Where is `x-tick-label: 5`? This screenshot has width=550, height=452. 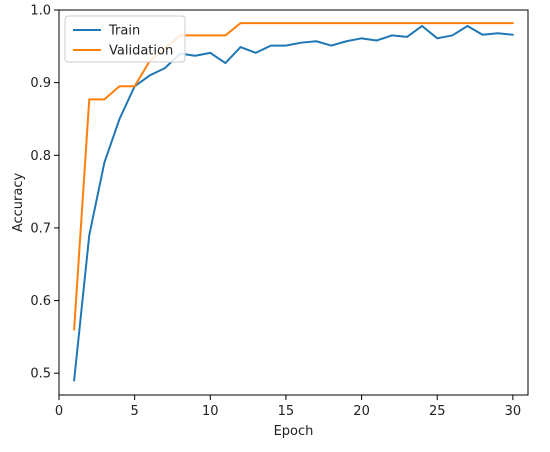
x-tick-label: 5 is located at coordinates (135, 411).